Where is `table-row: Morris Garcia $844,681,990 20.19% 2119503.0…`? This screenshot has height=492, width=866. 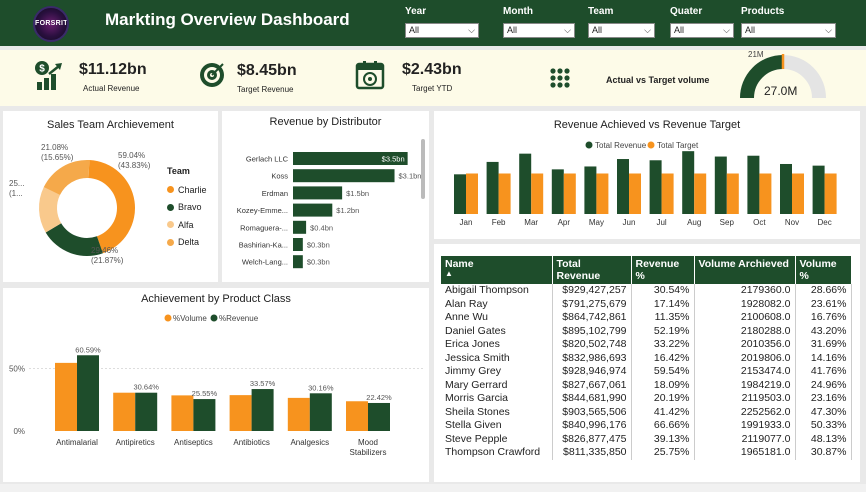 table-row: Morris Garcia $844,681,990 20.19% 2119503.0… is located at coordinates (646, 399).